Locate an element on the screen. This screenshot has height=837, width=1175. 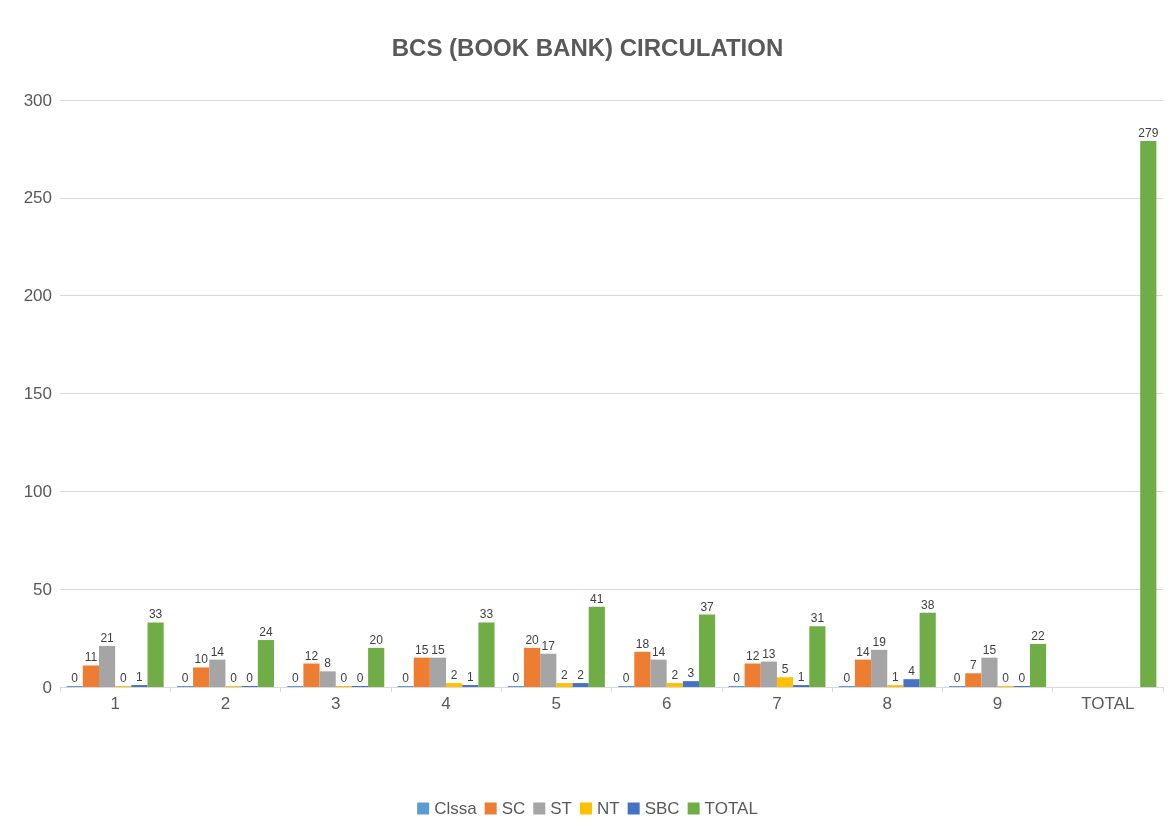
data-label: 11 is located at coordinates (91, 657).